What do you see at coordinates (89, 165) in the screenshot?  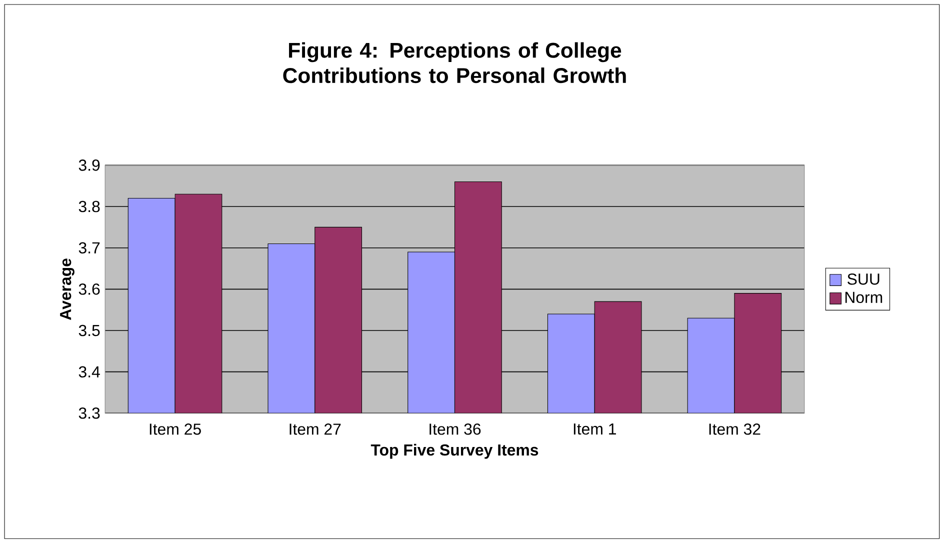 I see `y-tick-label: 3.9` at bounding box center [89, 165].